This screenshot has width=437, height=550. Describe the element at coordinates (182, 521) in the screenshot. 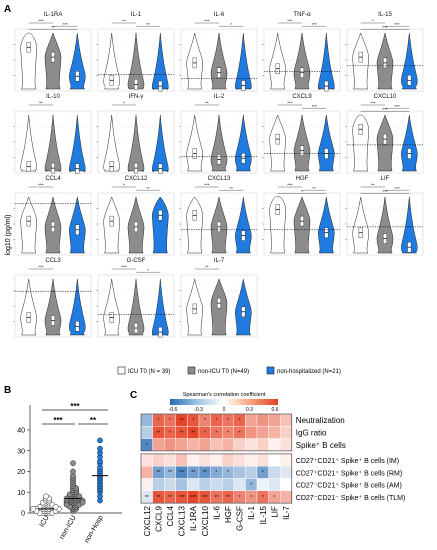

I see `heatmap-col-label: CXCL13` at that location.